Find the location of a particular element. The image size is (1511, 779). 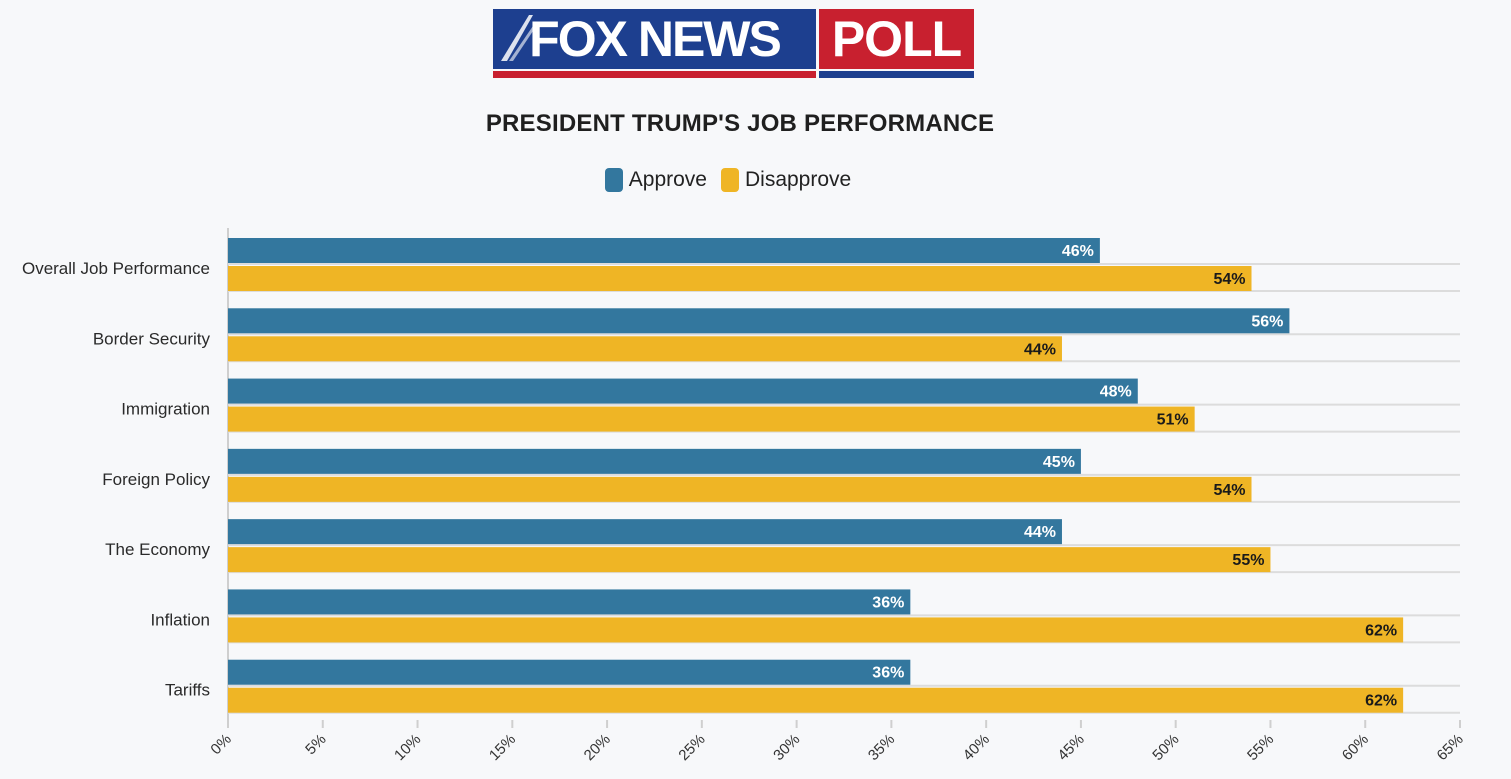

x-tick-label: 35% is located at coordinates (881, 747).